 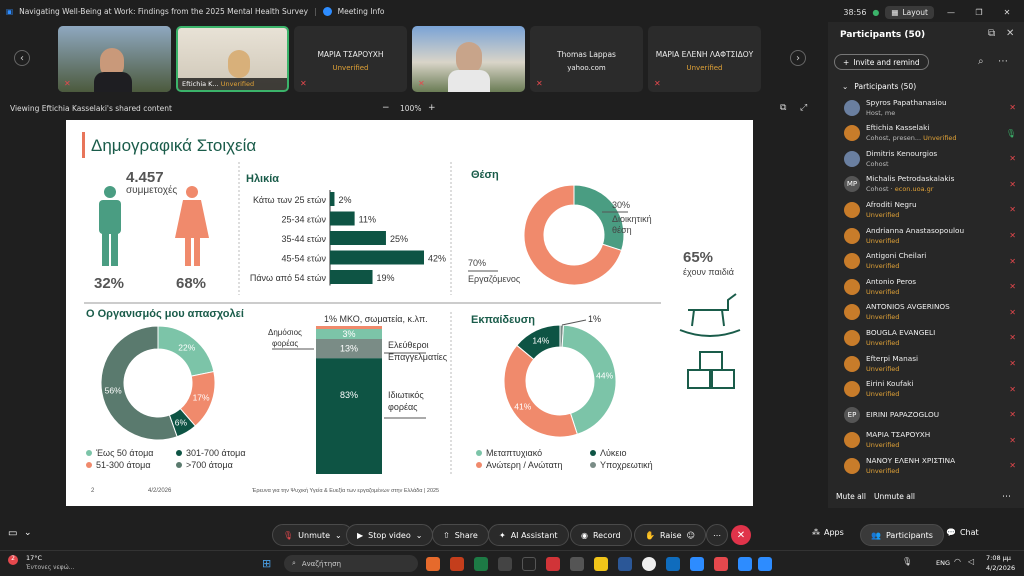 I want to click on popout-icon: ⧉, so click(x=783, y=108).